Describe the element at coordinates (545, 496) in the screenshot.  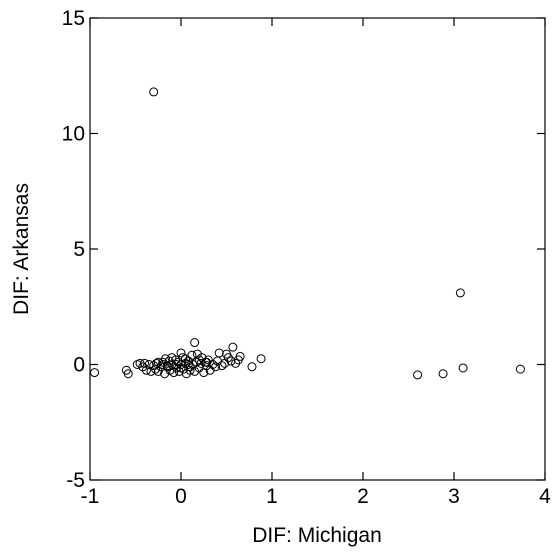
I see `x-tick-label: 4` at that location.